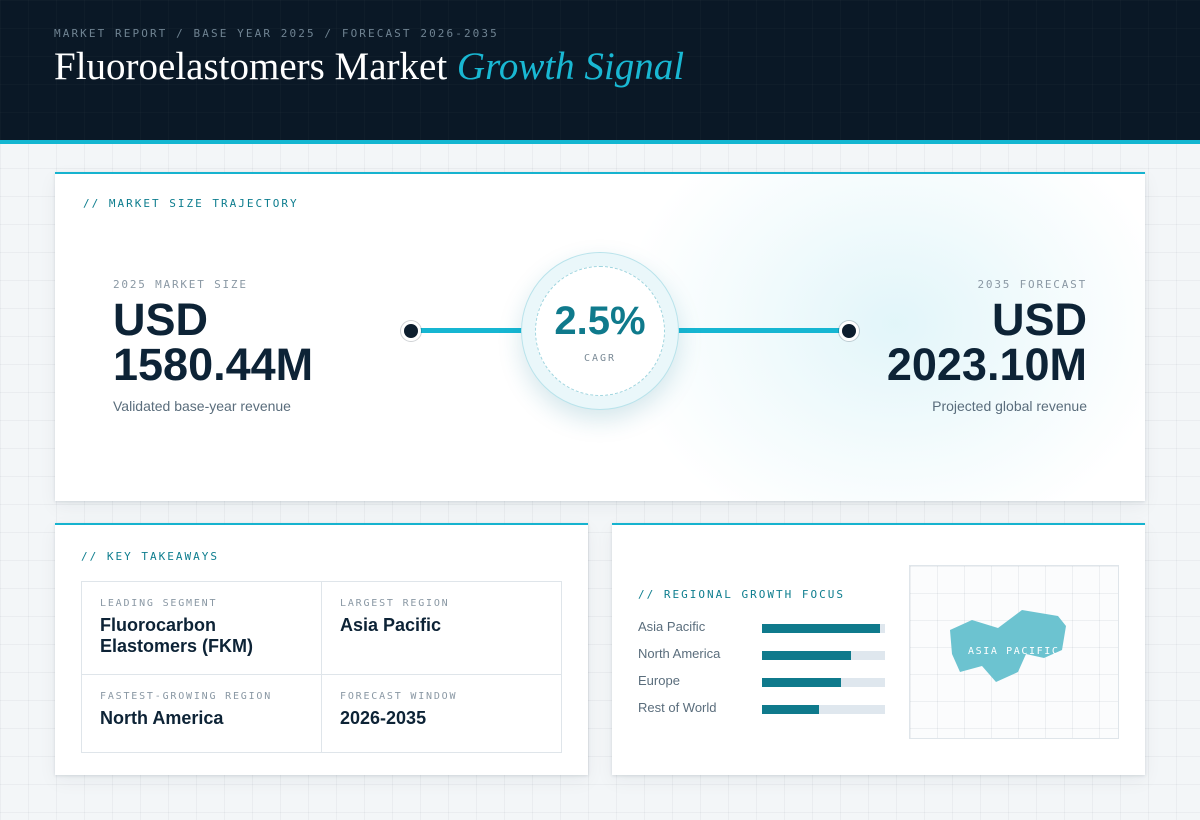 This screenshot has width=1200, height=820. I want to click on start-stat-value: USD 1580.44M, so click(213, 342).